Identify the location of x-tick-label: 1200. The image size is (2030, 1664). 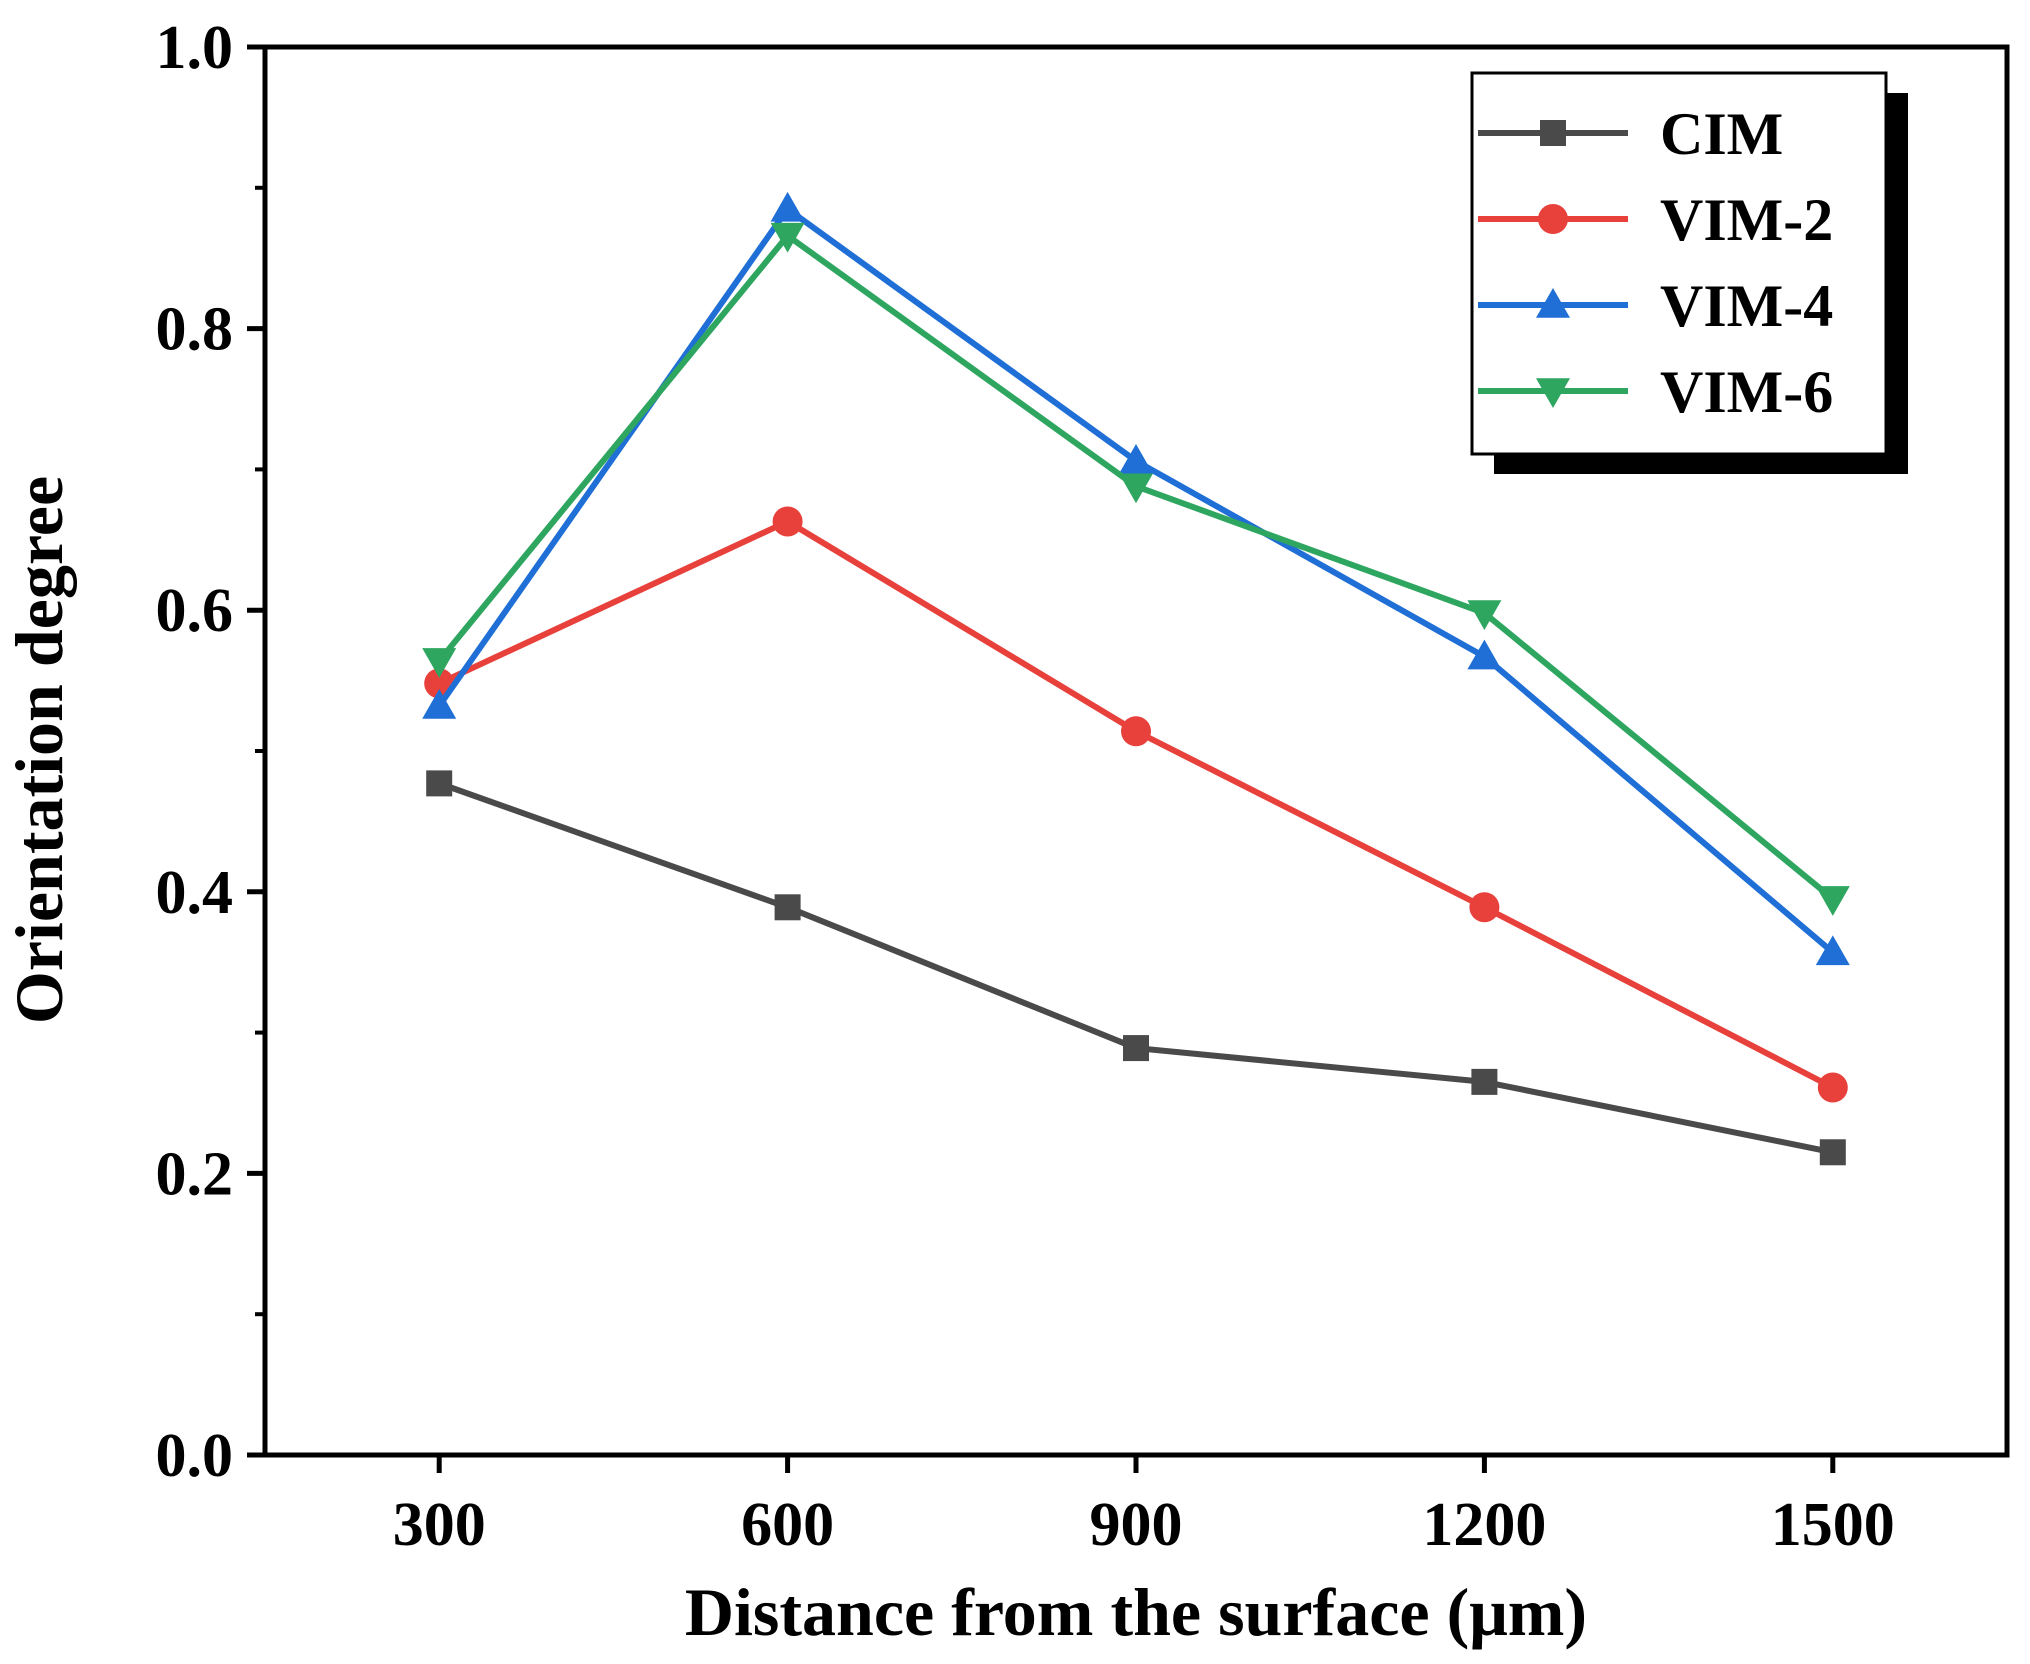
(1484, 1525).